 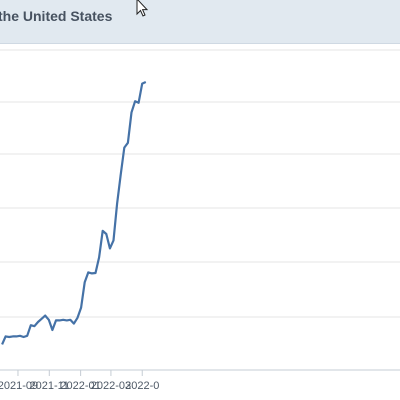 I want to click on x-tick-label: 2022-03, so click(x=111, y=386).